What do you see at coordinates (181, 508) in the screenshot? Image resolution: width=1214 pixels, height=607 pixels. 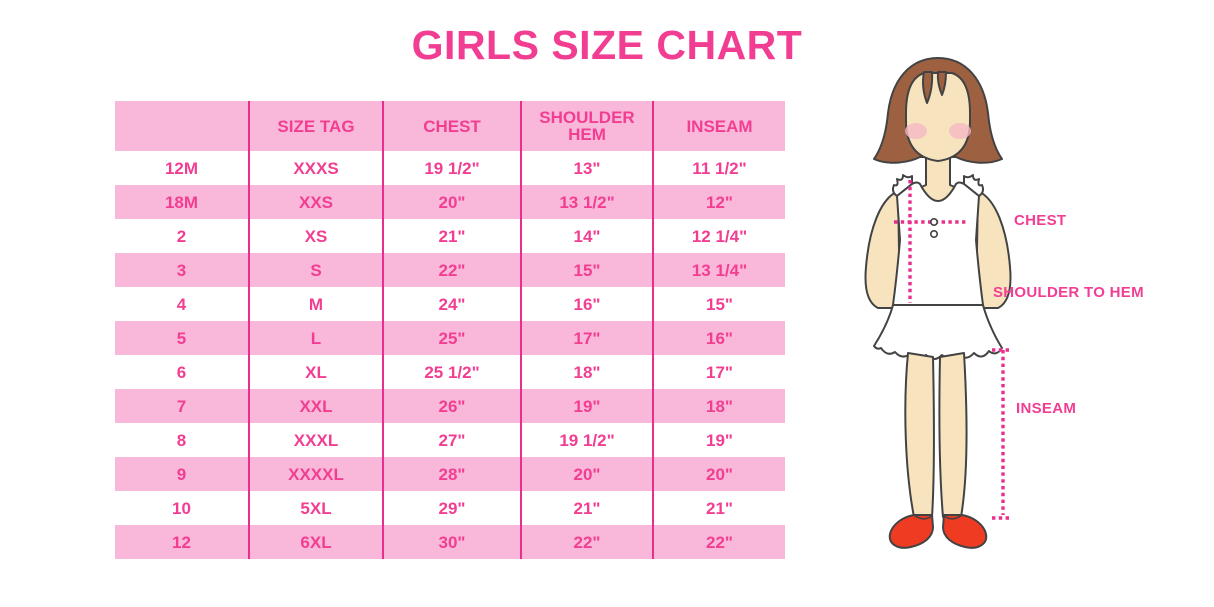 I see `row-size-label: 10` at bounding box center [181, 508].